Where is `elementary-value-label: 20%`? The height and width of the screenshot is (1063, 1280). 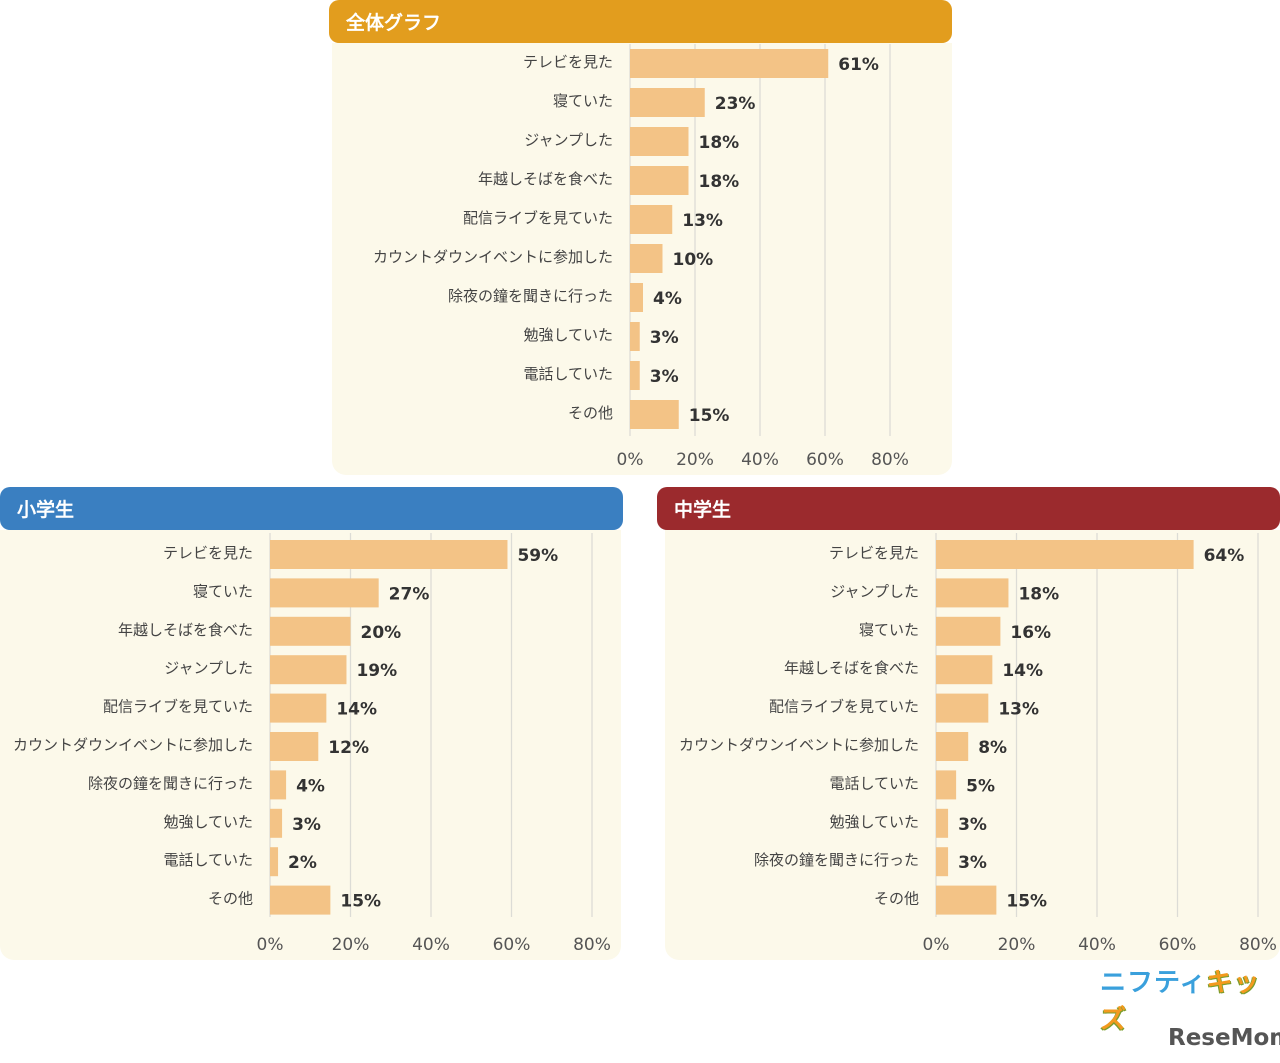
elementary-value-label: 20% is located at coordinates (381, 633).